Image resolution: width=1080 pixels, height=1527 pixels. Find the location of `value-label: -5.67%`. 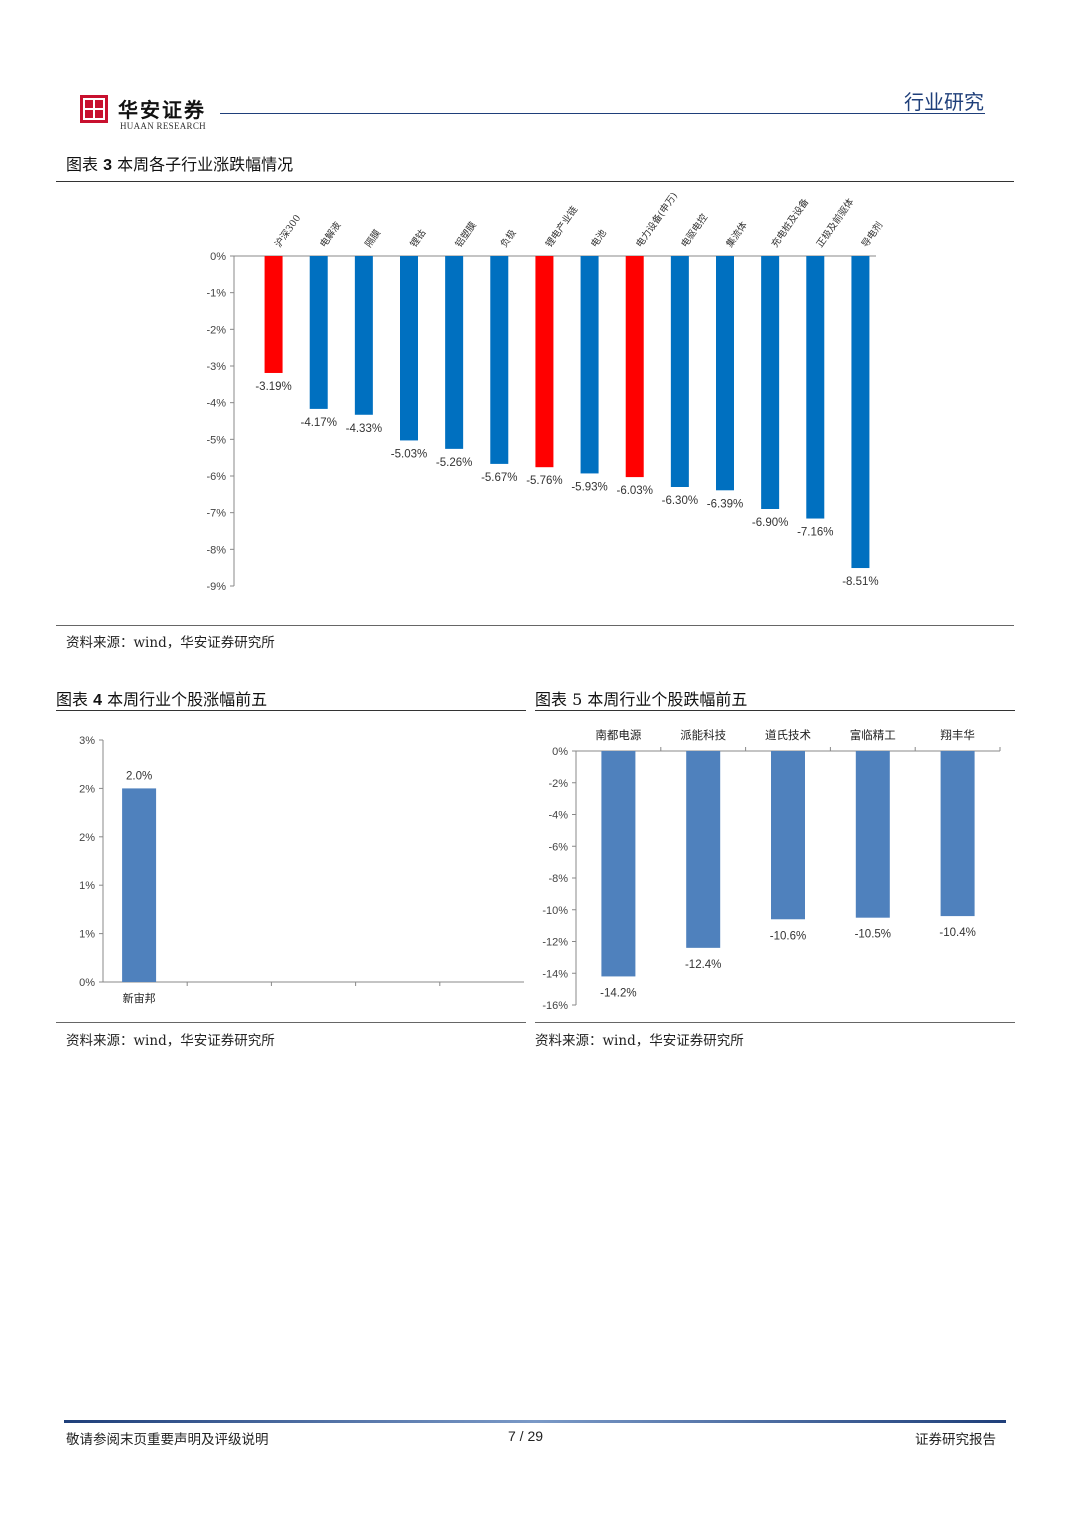

value-label: -5.67% is located at coordinates (499, 478).